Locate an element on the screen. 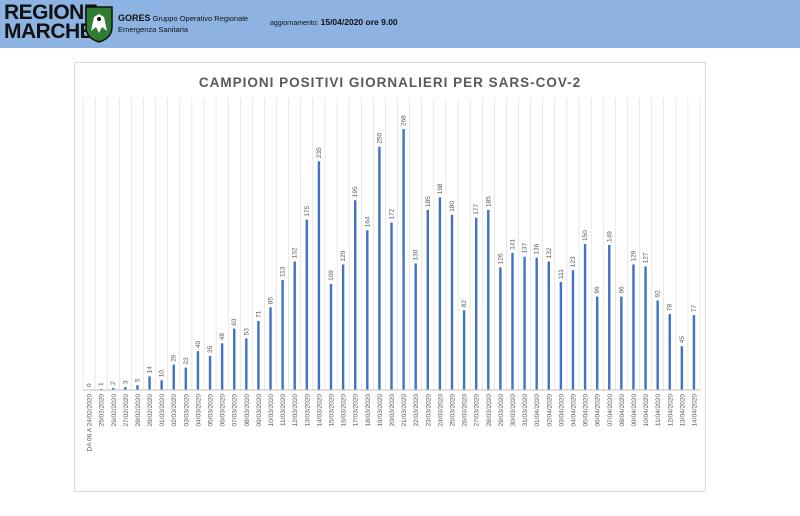  data-label: 113 is located at coordinates (283, 271).